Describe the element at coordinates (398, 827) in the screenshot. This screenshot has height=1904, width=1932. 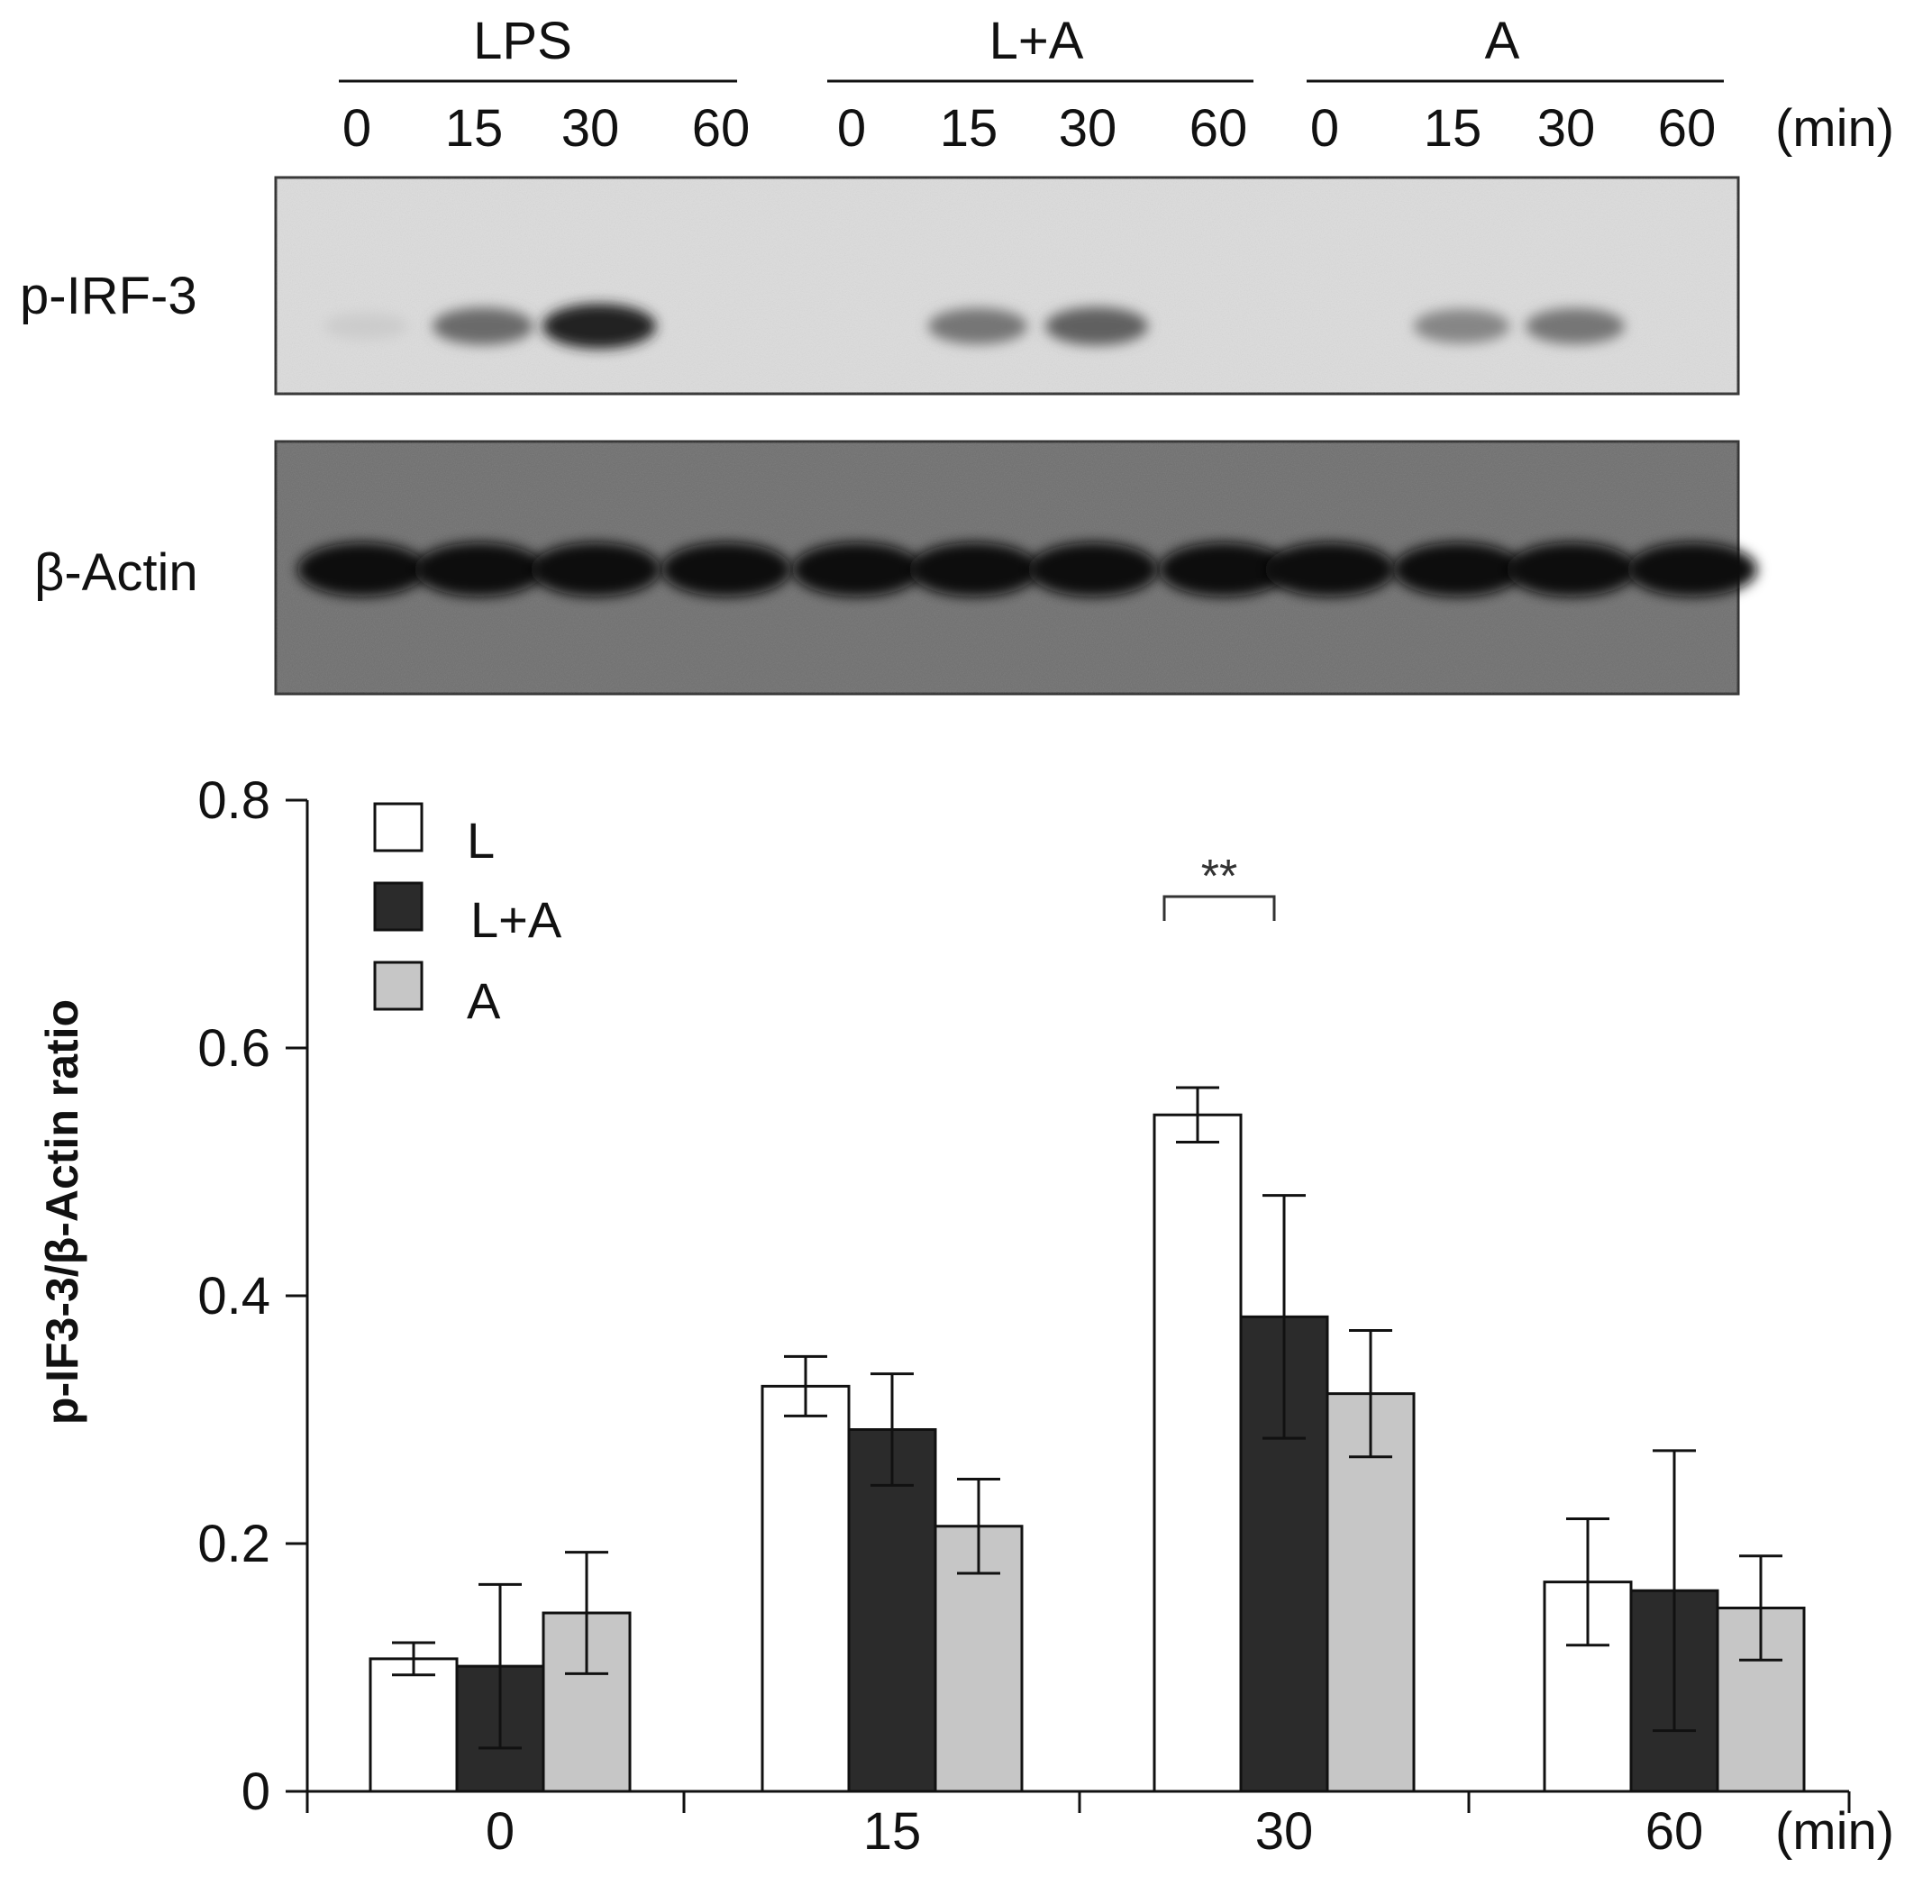
I see `legend-swatch-l` at that location.